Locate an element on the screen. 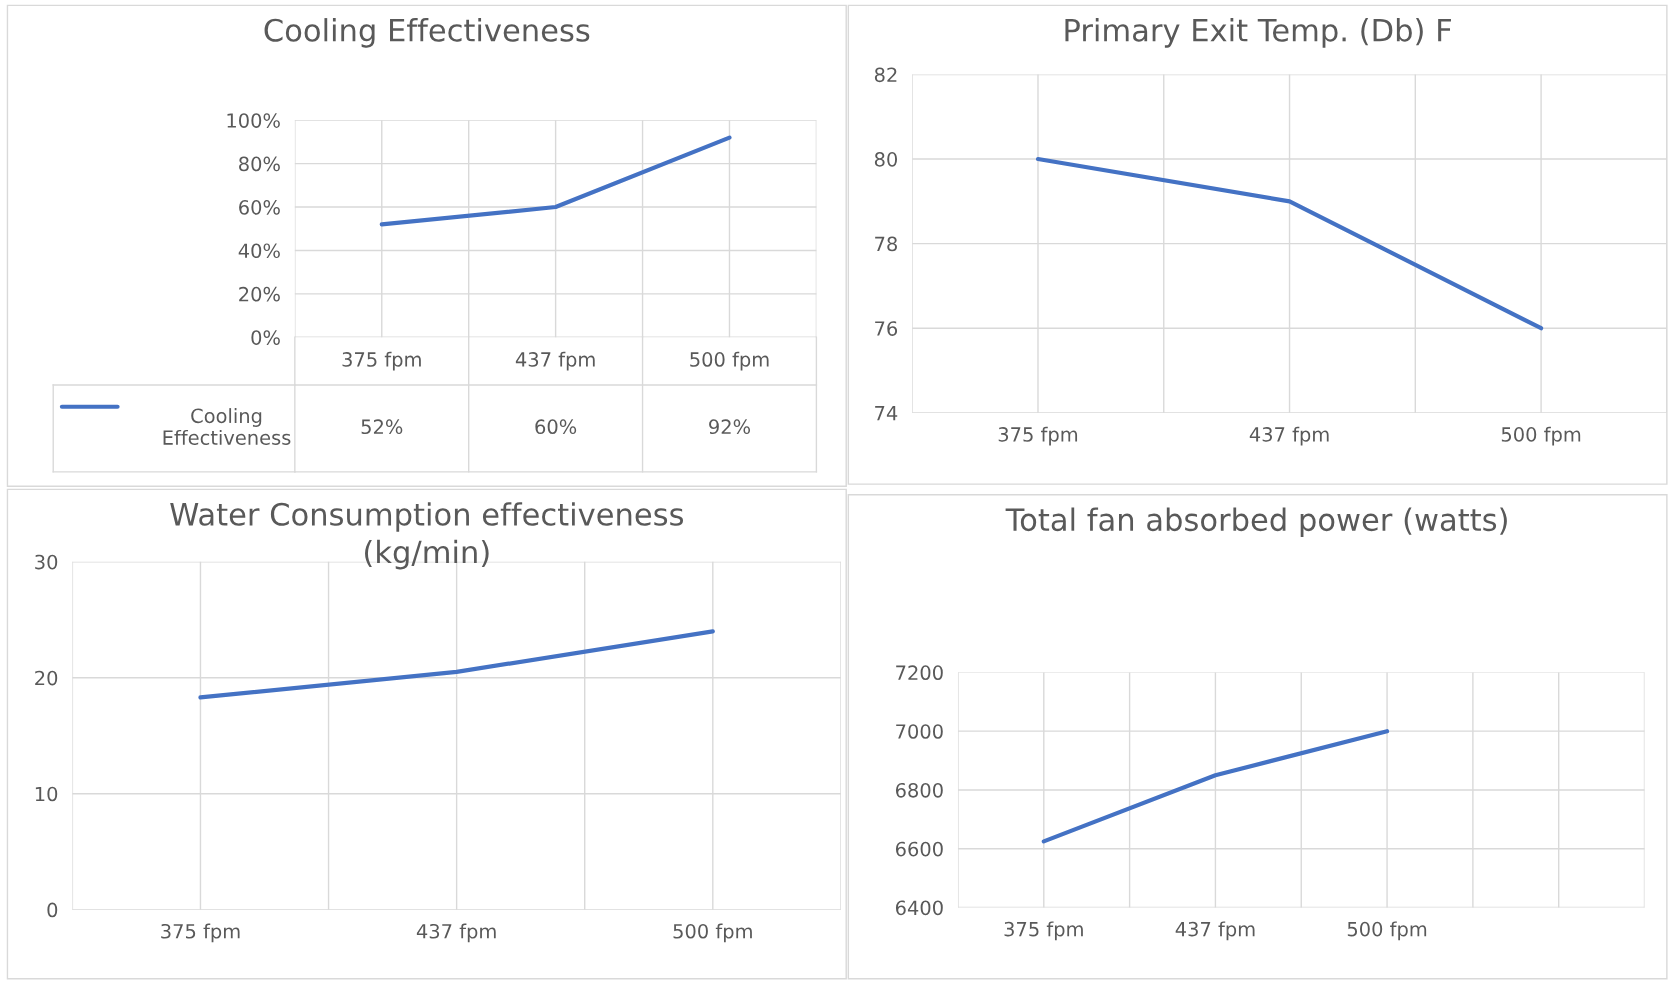 This screenshot has width=1669, height=982. y-tick-label: 20% is located at coordinates (259, 294).